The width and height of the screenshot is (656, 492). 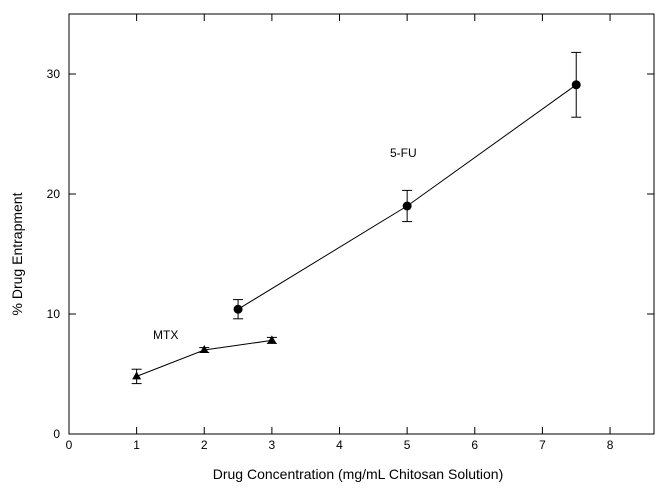 I want to click on x-tick-label: 5, so click(x=407, y=445).